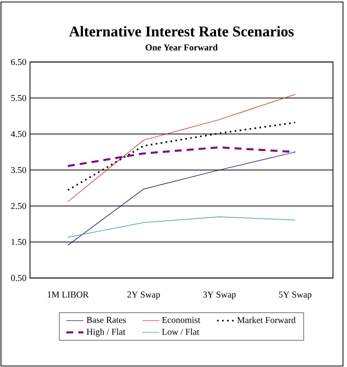  What do you see at coordinates (219, 296) in the screenshot?
I see `x-tick-label: 3Y Swap` at bounding box center [219, 296].